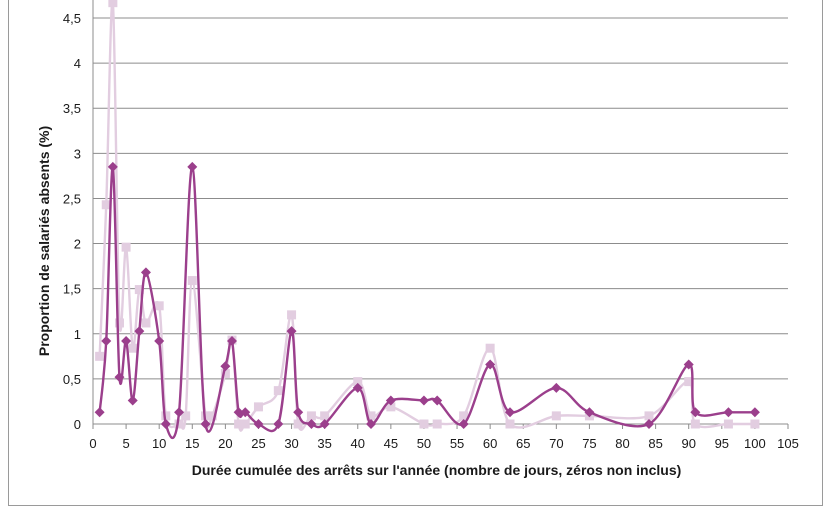  I want to click on x-tick-label: 100, so click(755, 443).